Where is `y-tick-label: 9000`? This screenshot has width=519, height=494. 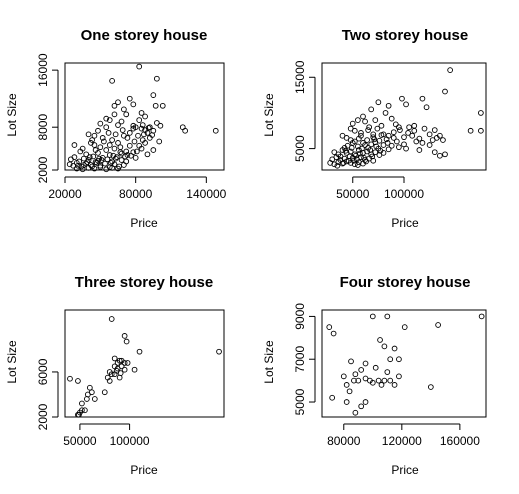 y-tick-label: 9000 is located at coordinates (300, 316).